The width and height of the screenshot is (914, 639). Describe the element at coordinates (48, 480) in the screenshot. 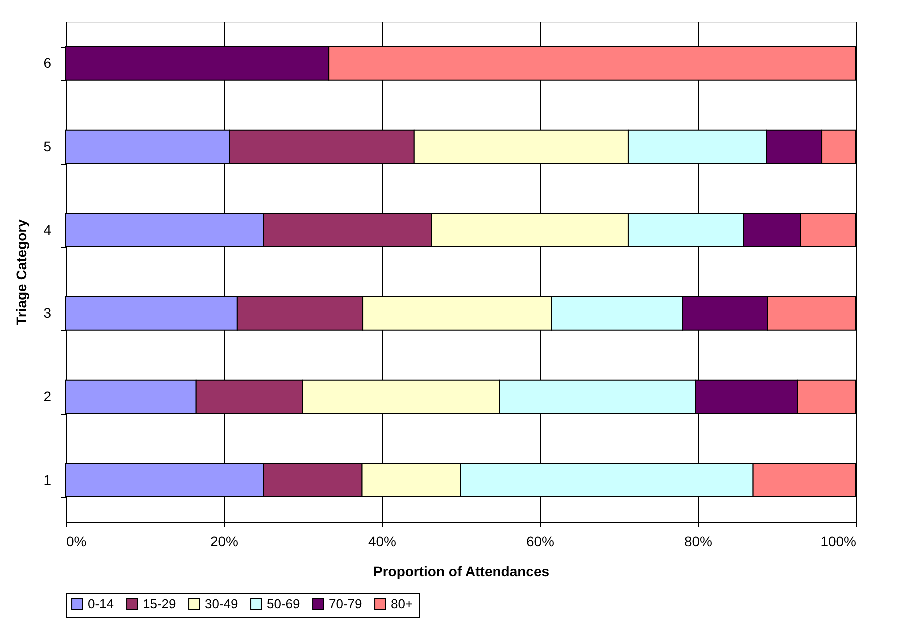

I see `y-tick-label: 1` at that location.